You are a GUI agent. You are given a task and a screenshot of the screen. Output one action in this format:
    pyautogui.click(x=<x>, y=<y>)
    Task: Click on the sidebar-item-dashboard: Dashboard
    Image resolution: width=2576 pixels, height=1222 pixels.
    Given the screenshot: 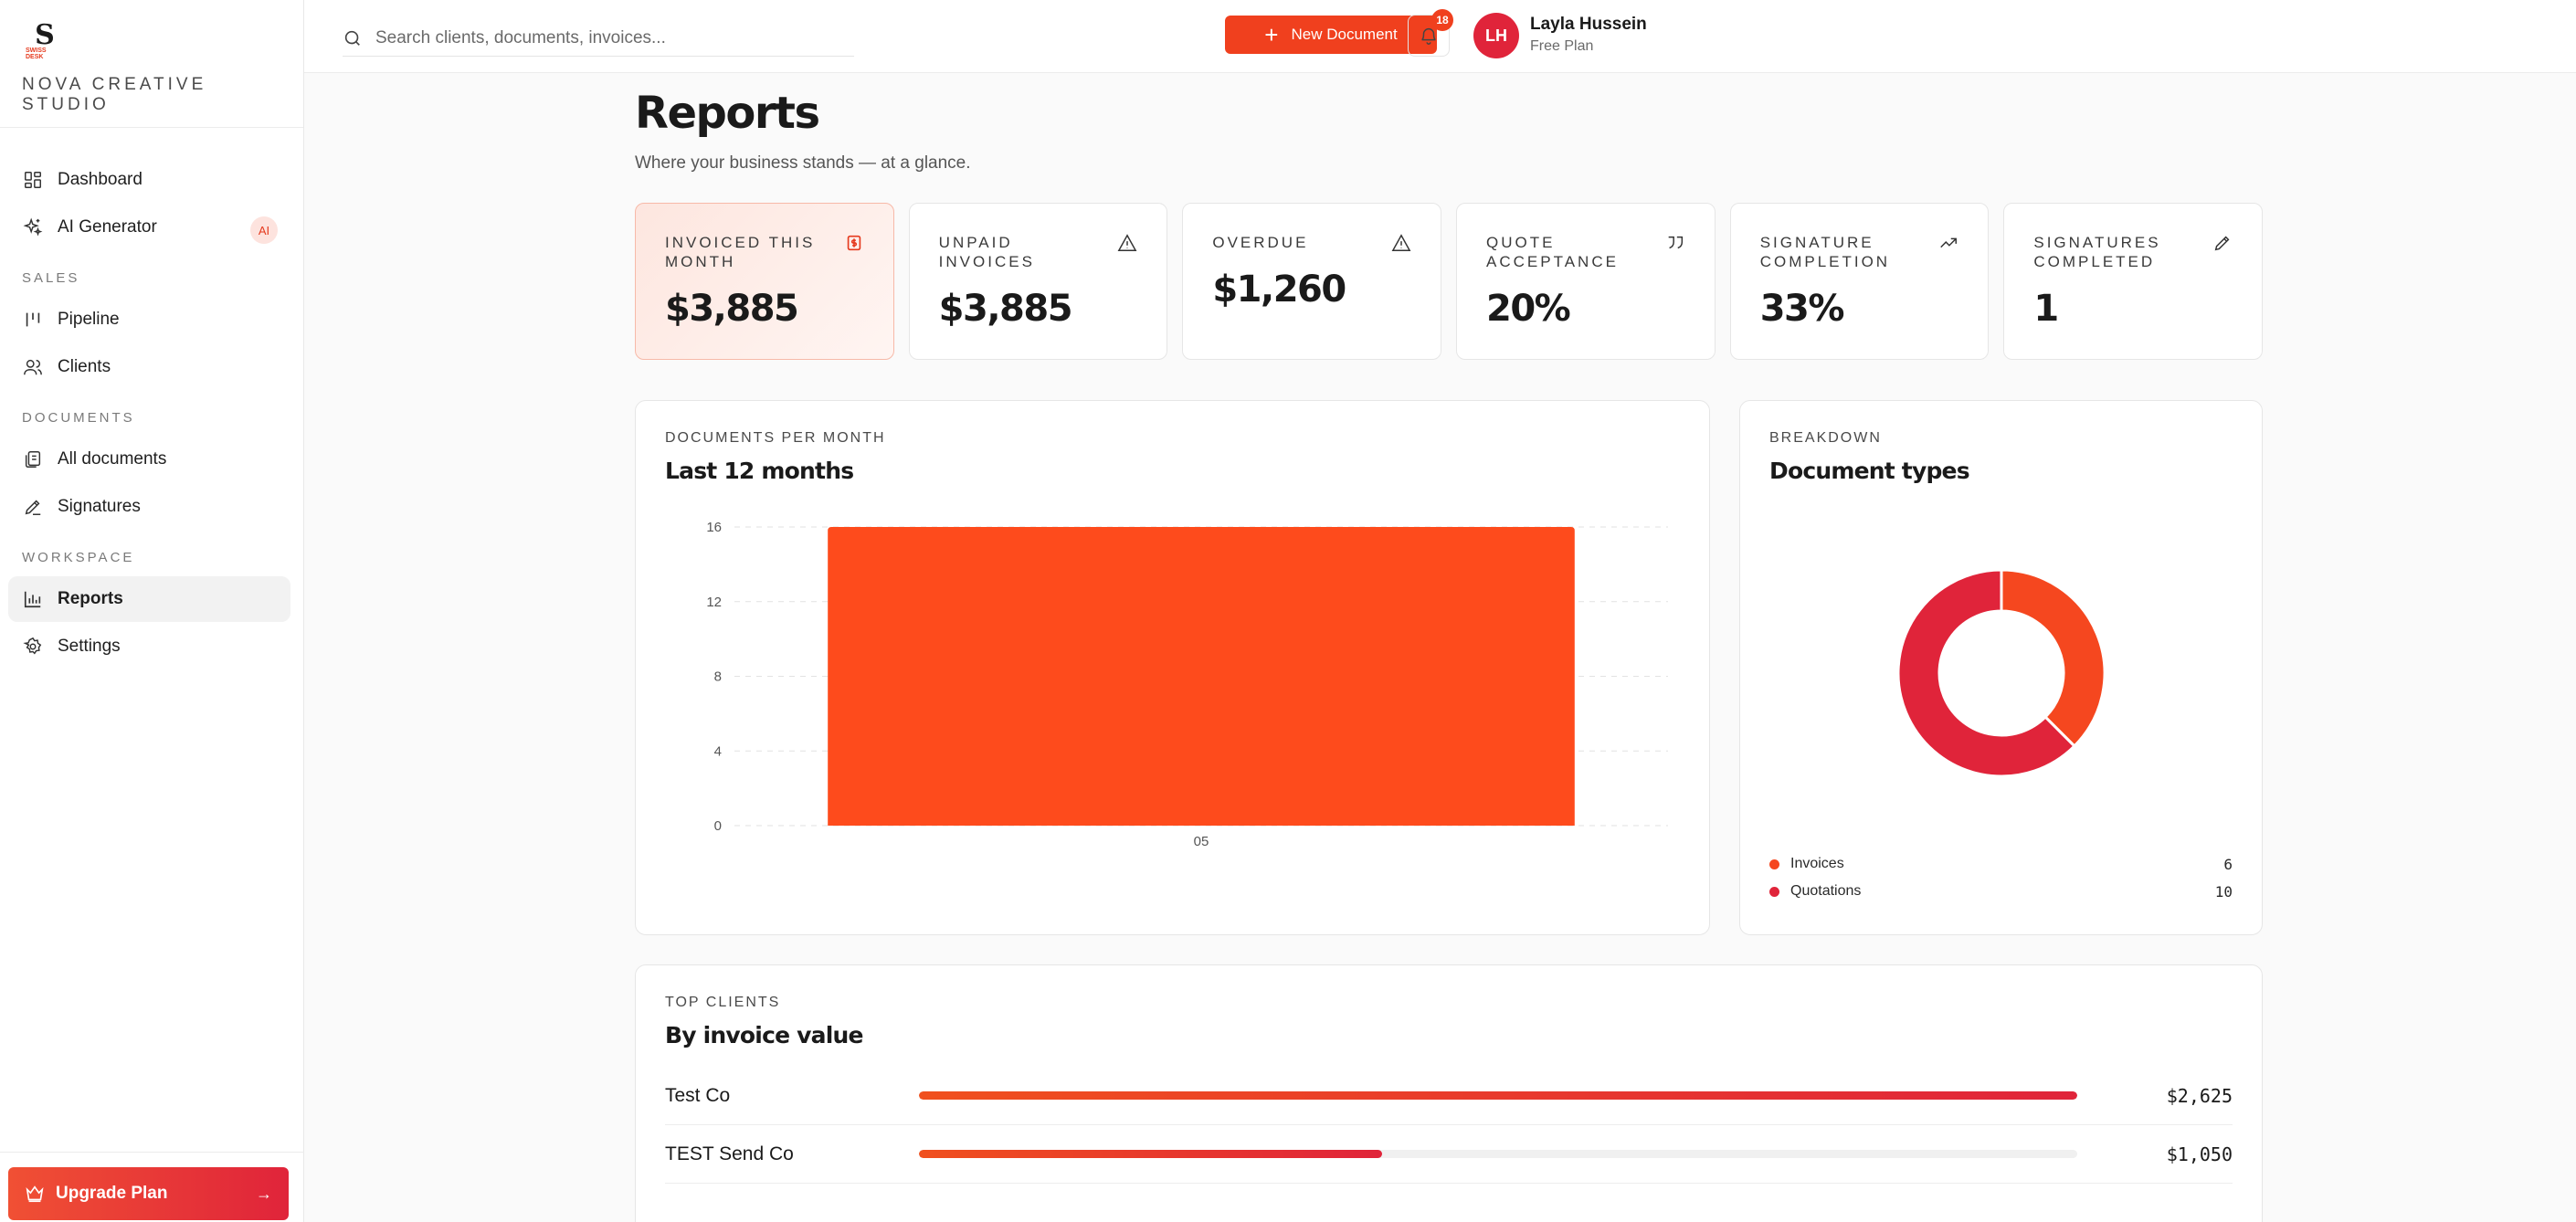 What is the action you would take?
    pyautogui.click(x=149, y=180)
    